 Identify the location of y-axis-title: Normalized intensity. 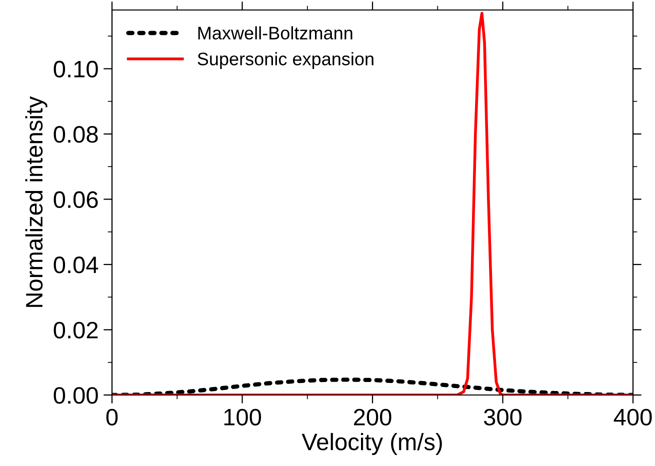
(36, 201).